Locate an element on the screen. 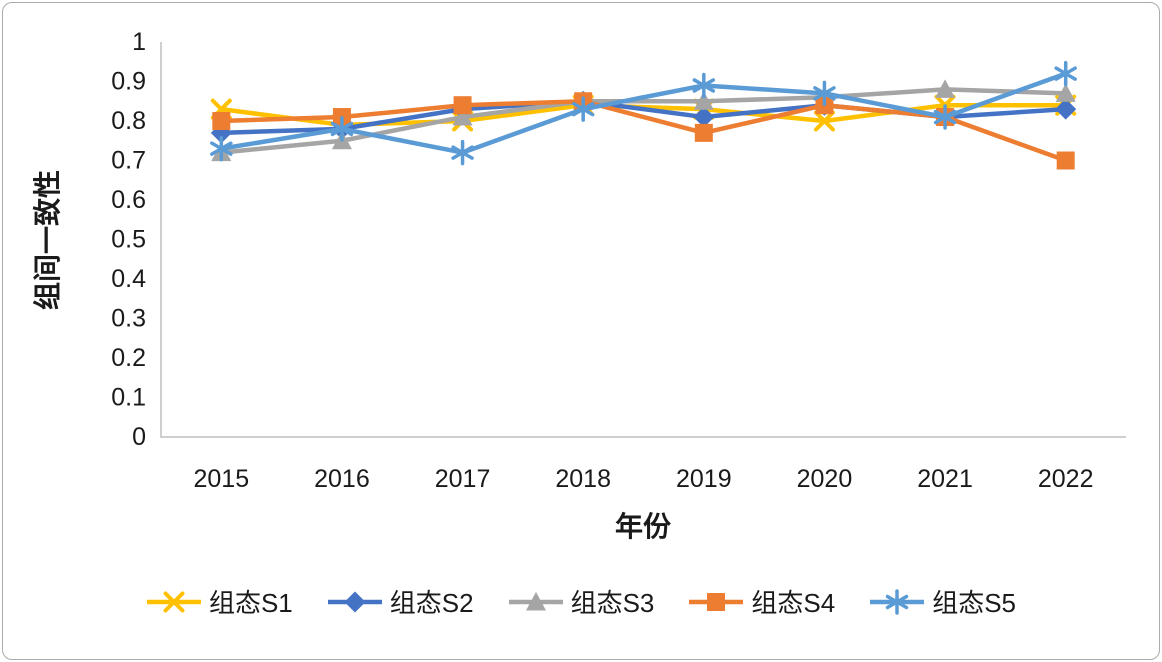 Image resolution: width=1162 pixels, height=662 pixels. x-tick-label: 2018 is located at coordinates (583, 479).